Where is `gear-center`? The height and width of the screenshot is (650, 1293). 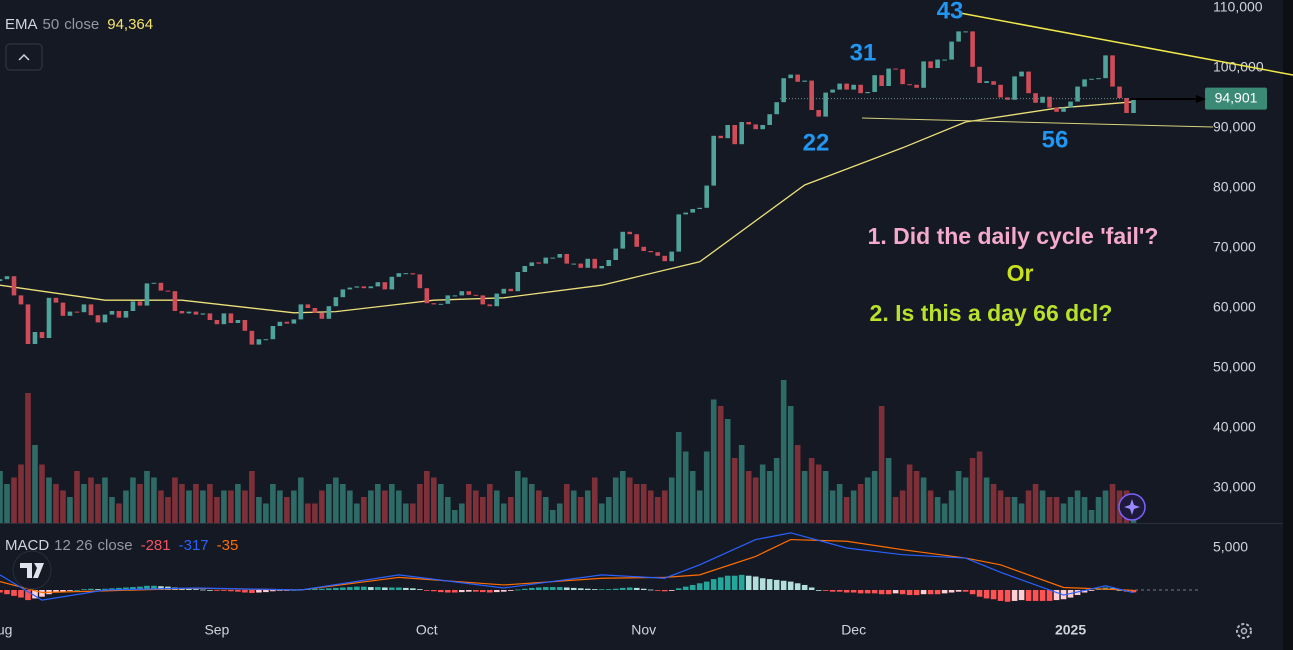
gear-center is located at coordinates (1244, 631).